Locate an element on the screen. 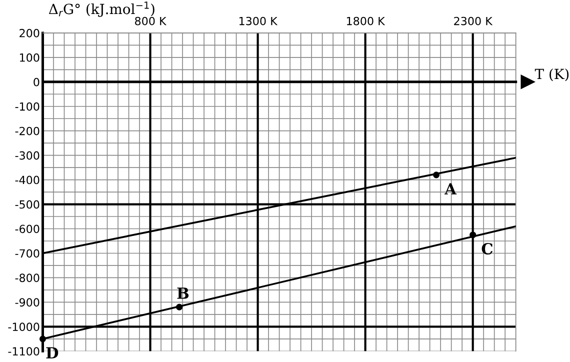 Image resolution: width=570 pixels, height=362 pixels. y-axis-title: Δ$_{r}$G° (kJ.mol$^{−1}$) is located at coordinates (101, 9).